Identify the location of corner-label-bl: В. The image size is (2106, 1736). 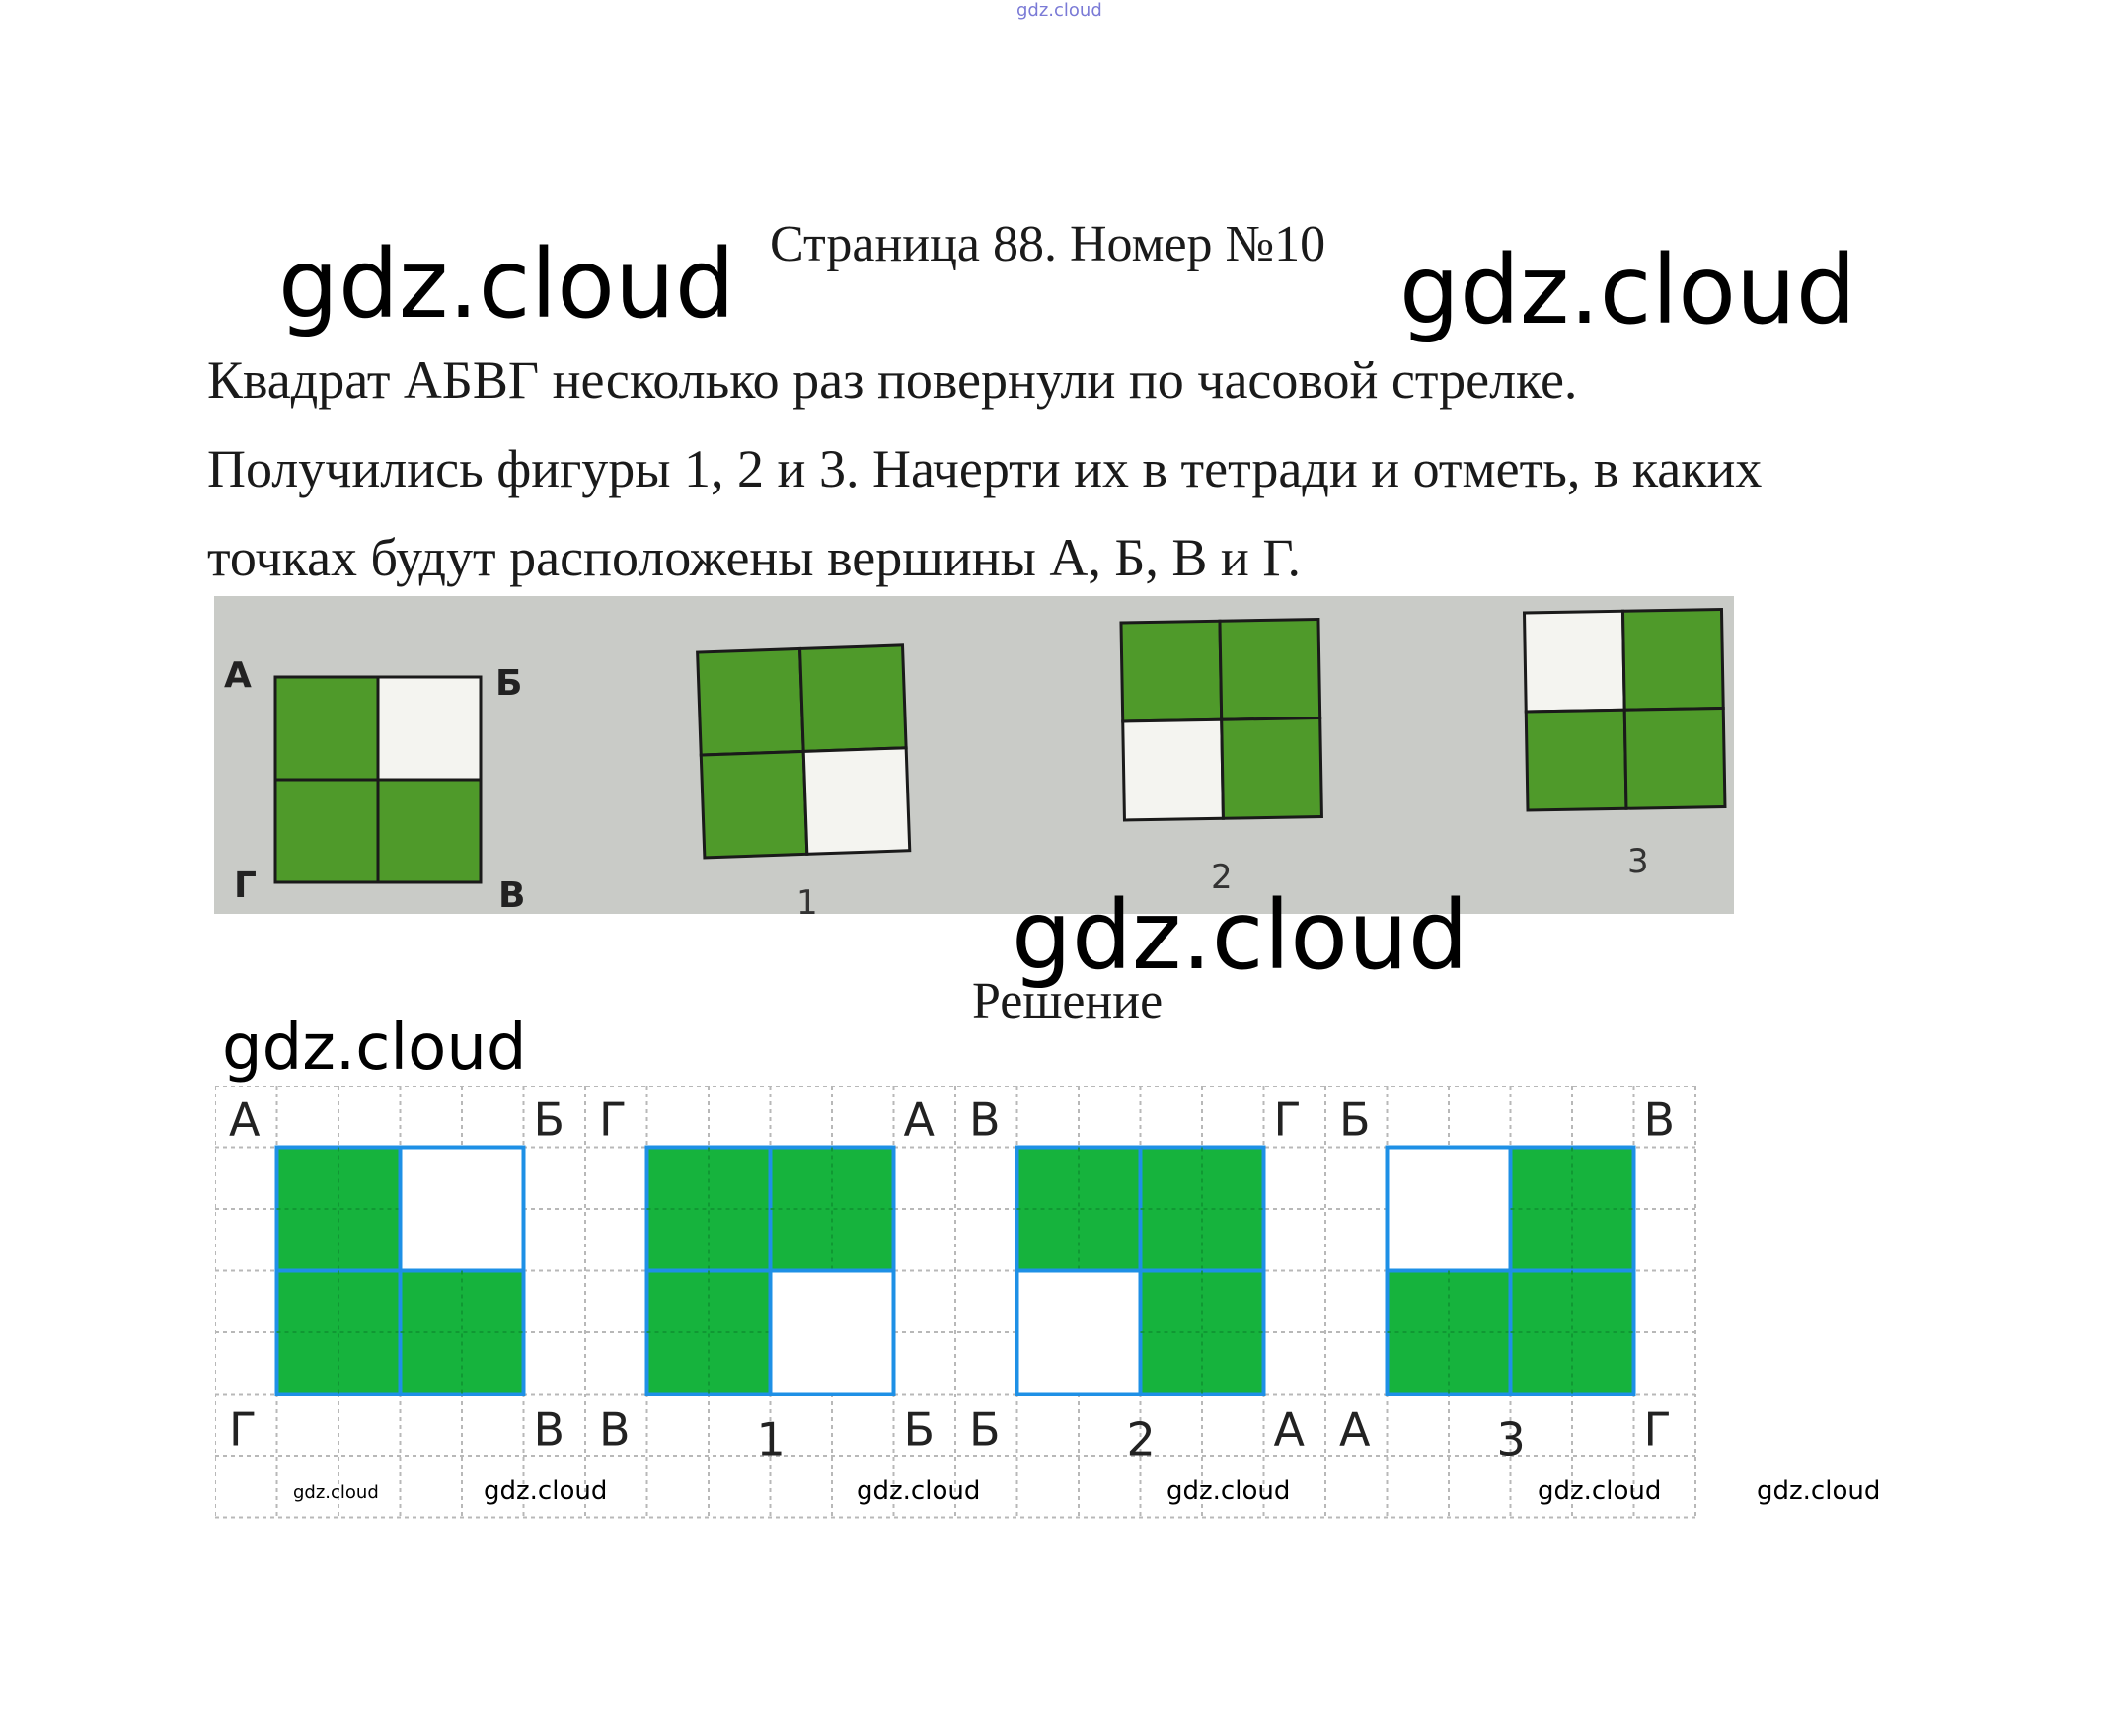
(615, 1430).